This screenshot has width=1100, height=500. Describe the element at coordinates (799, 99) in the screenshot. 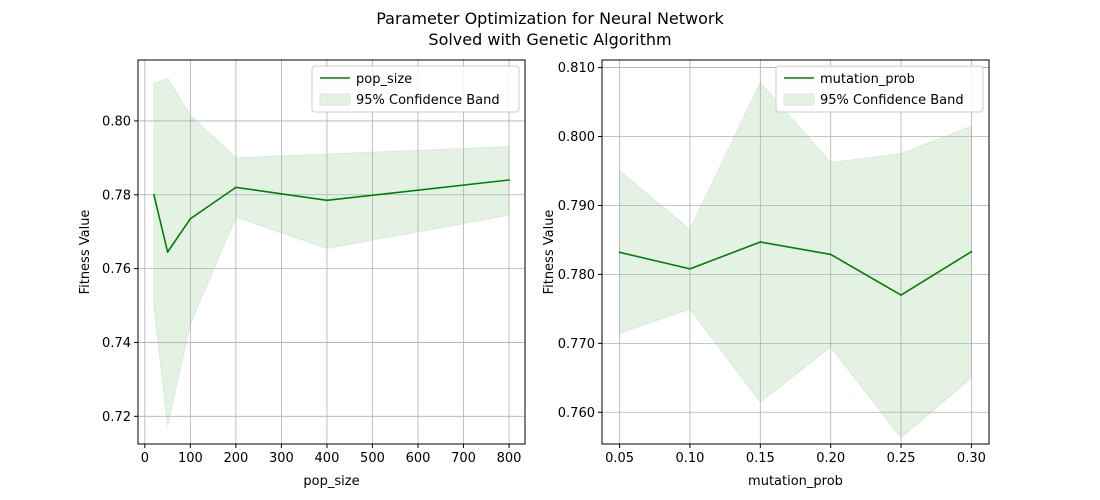

I see `mutation-prob-legend-band-swatch` at that location.